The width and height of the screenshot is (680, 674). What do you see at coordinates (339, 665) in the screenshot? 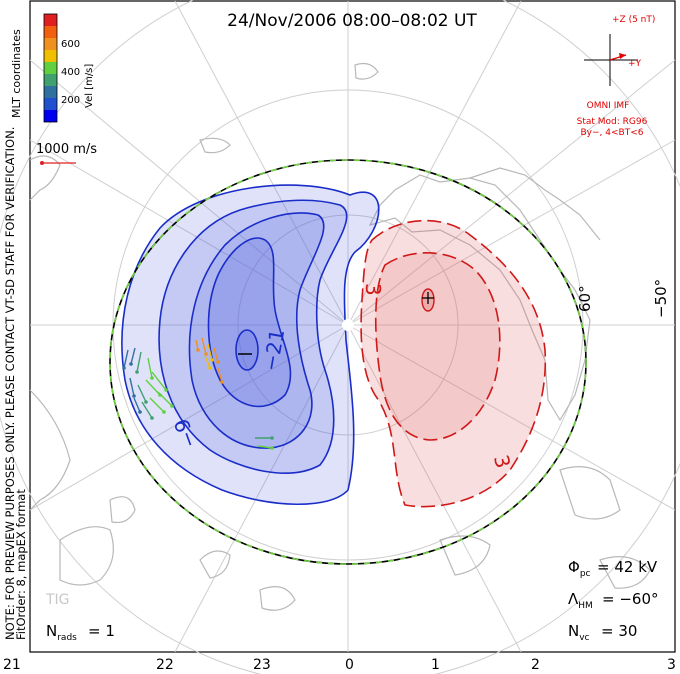
I see `mlt-axis: 21 22 23 0 1 2 3` at bounding box center [339, 665].